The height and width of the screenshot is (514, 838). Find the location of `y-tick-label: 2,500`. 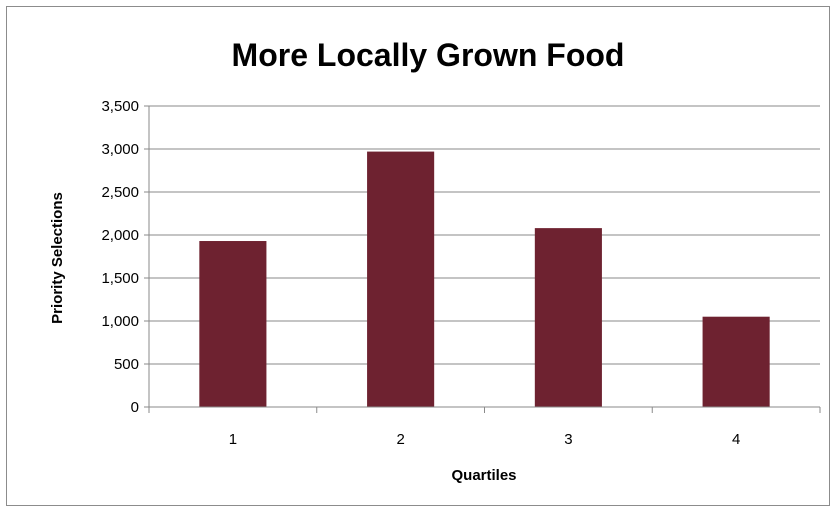

y-tick-label: 2,500 is located at coordinates (120, 192).